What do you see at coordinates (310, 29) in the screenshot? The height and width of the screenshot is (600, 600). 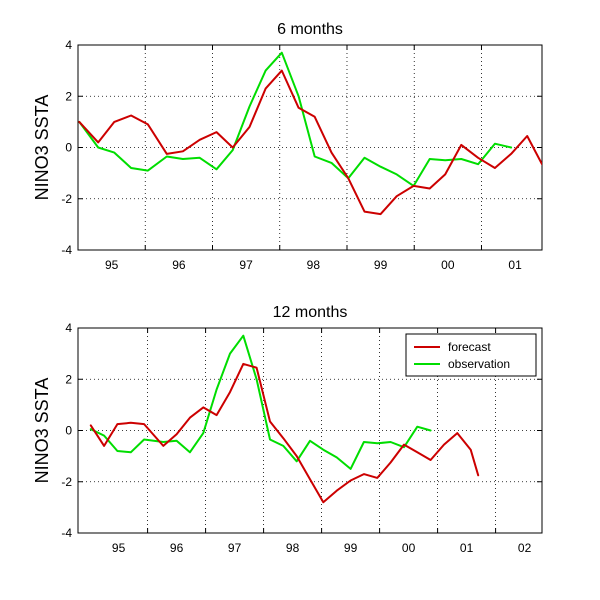 I see `chart-title: 6 months` at bounding box center [310, 29].